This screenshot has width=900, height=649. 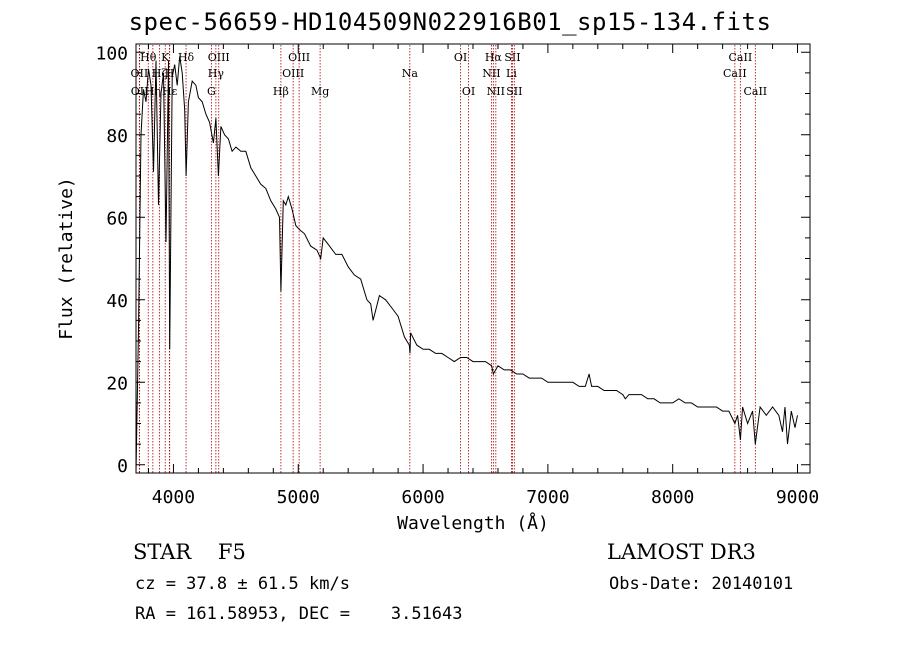 I want to click on y-tick-label: 40, so click(x=117, y=301).